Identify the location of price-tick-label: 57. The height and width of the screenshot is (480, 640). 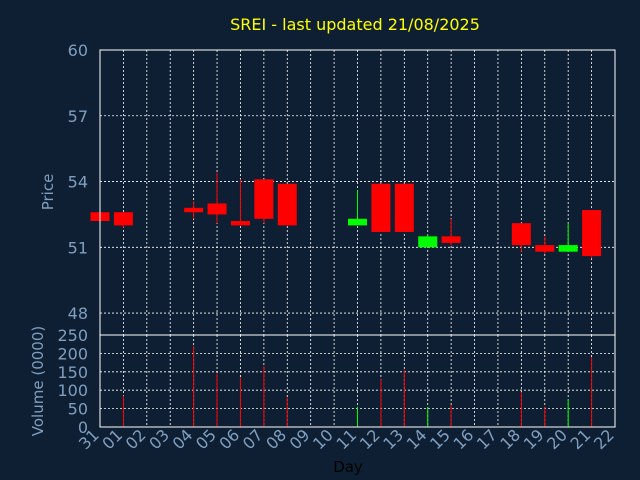
(78, 116).